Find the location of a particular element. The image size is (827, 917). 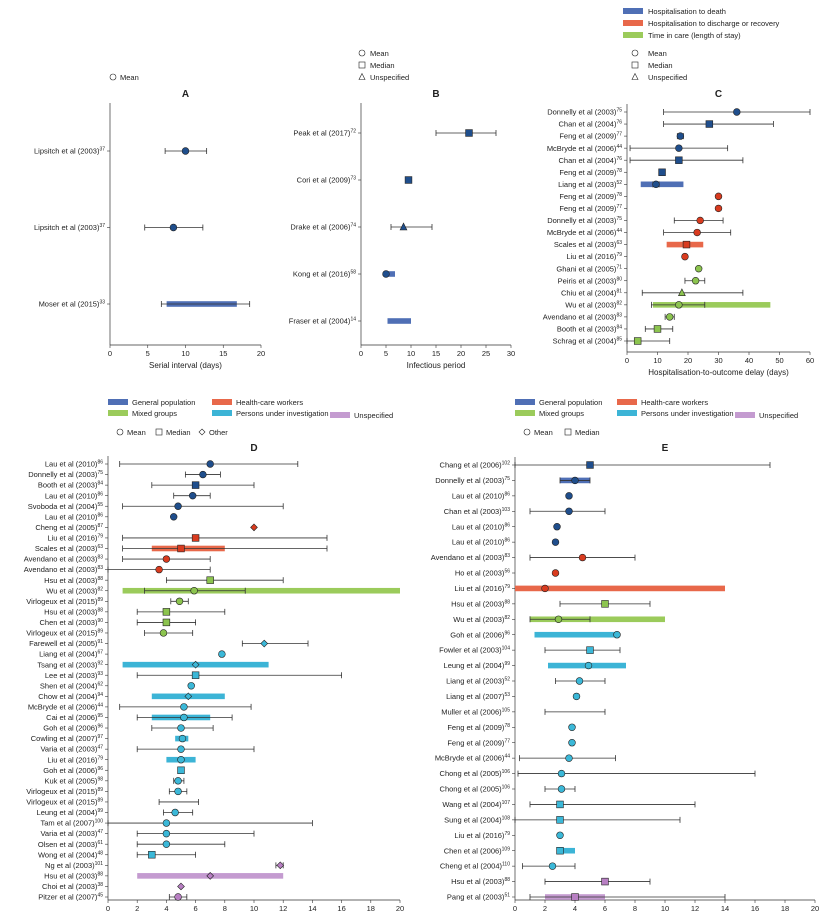

row-label-D: Lau et al (2010)86 is located at coordinates (74, 464).